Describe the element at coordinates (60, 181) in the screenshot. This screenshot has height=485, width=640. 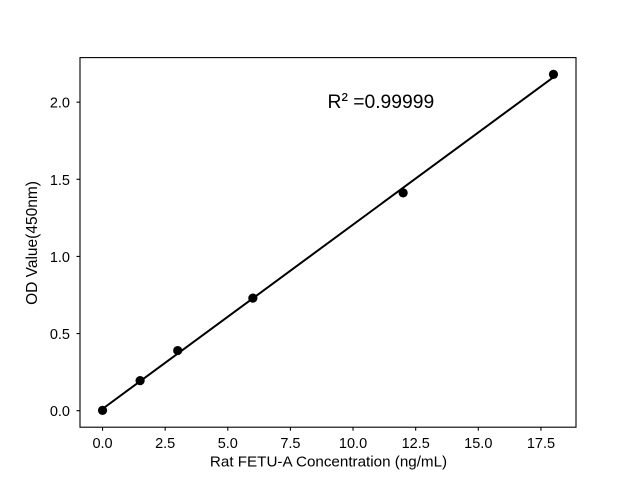
I see `svg-text: 1.5` at that location.